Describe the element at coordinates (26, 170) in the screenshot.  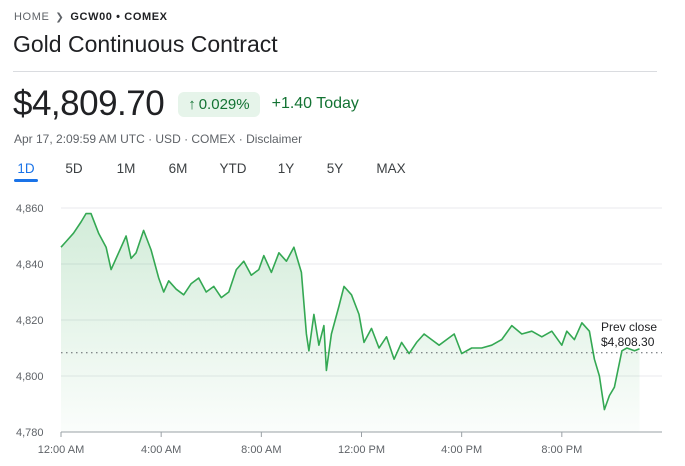
I see `tab-1d: 1D` at that location.